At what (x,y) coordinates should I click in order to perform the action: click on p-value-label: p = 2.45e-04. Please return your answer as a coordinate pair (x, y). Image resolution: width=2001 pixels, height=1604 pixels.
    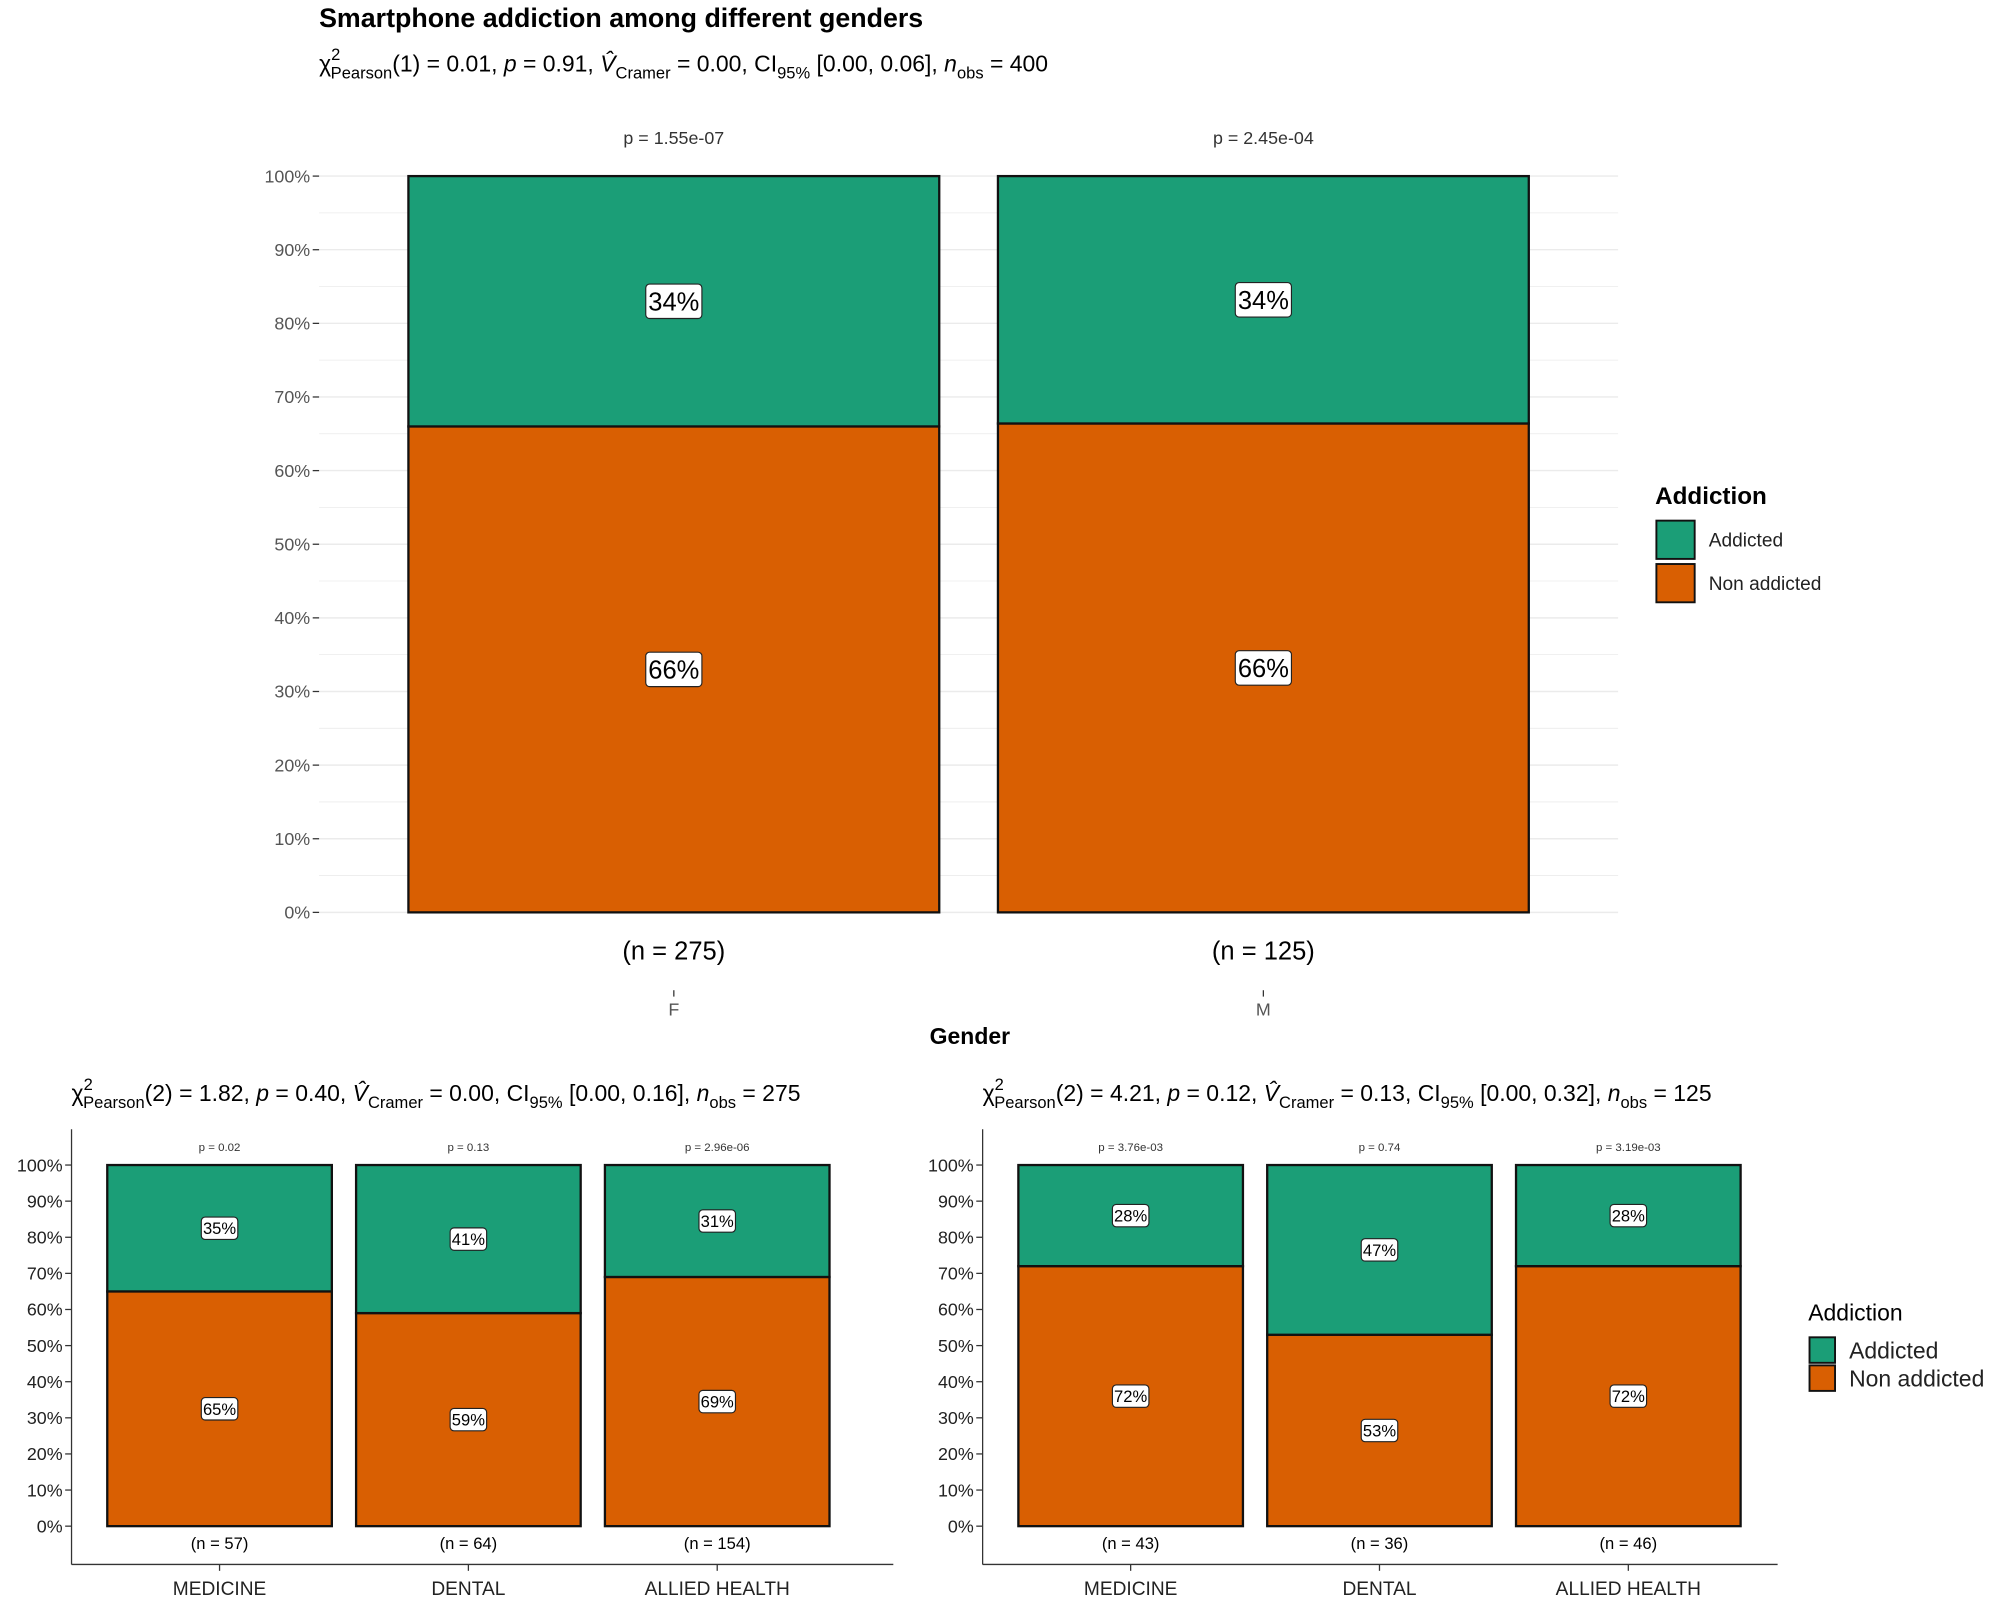
    Looking at the image, I should click on (1263, 138).